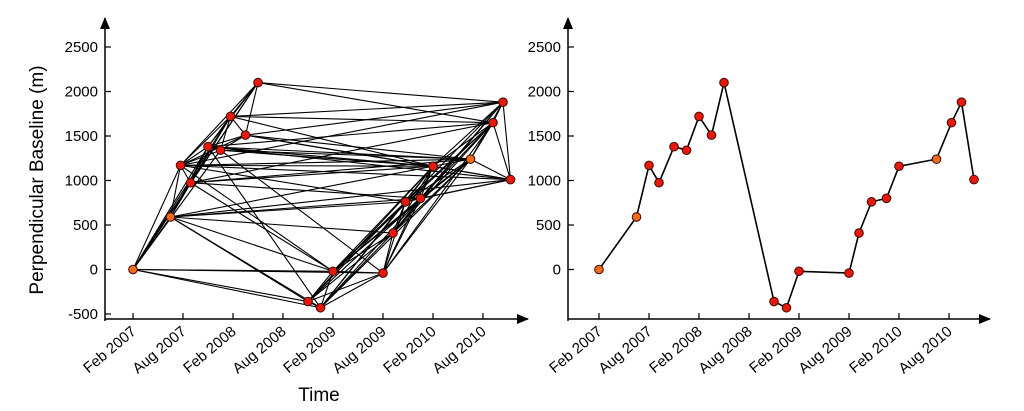 The height and width of the screenshot is (411, 1024). Describe the element at coordinates (551, 159) in the screenshot. I see `timeline-y-ticks: 0 500 1000 1500 2000 2500` at that location.